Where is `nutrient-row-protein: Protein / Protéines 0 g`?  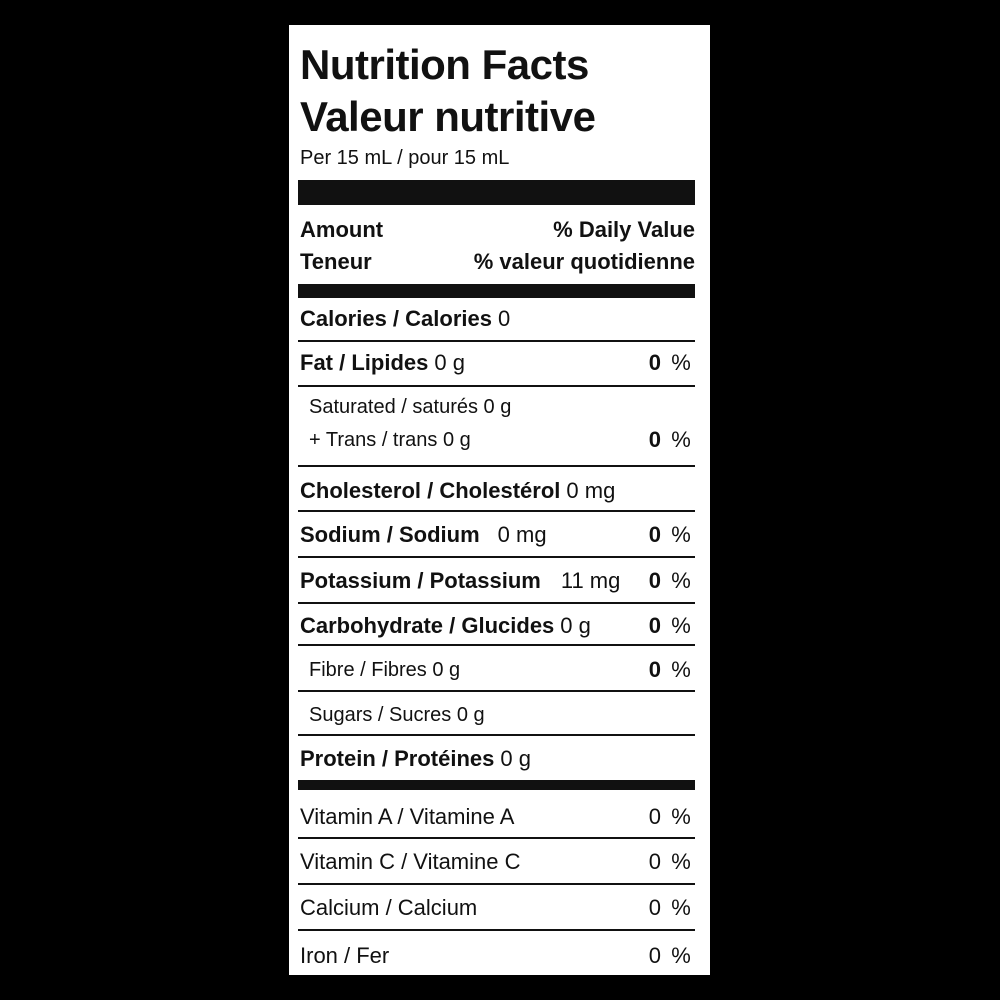 nutrient-row-protein: Protein / Protéines 0 g is located at coordinates (499, 759).